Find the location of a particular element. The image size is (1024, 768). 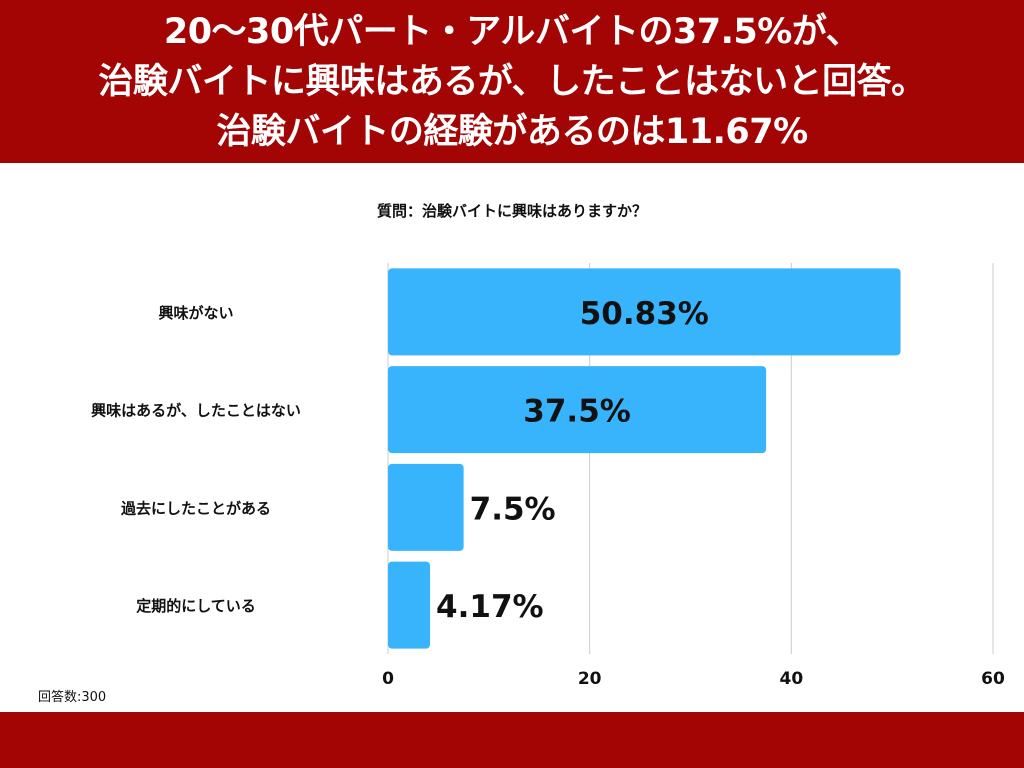

value-label: 4.17% is located at coordinates (490, 607).